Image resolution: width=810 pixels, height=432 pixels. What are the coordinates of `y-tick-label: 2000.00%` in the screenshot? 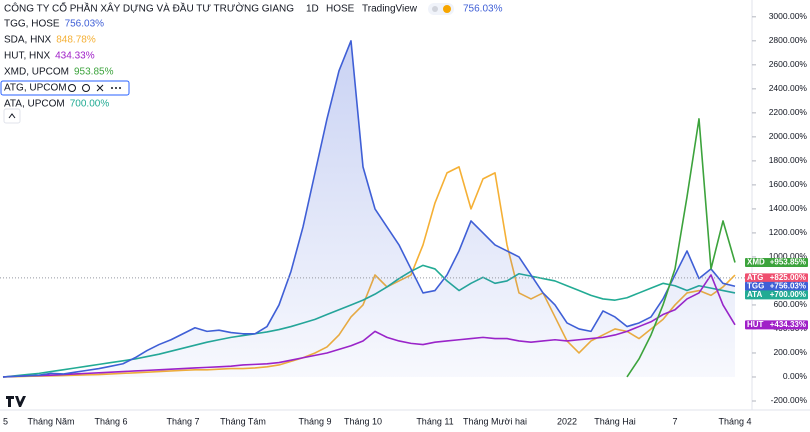 It's located at (788, 136).